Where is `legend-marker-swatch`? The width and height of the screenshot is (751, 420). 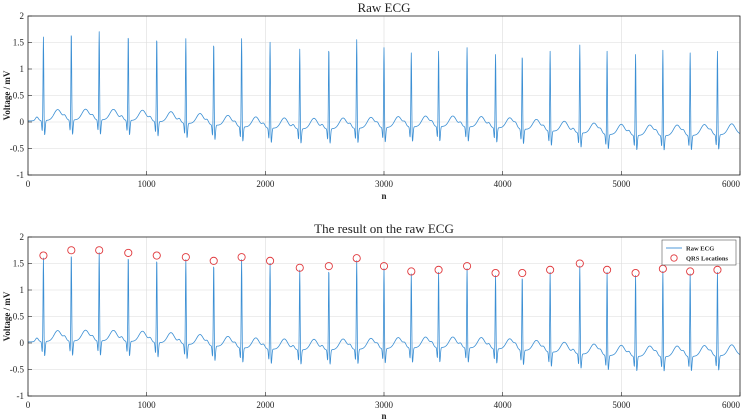
legend-marker-swatch is located at coordinates (674, 258).